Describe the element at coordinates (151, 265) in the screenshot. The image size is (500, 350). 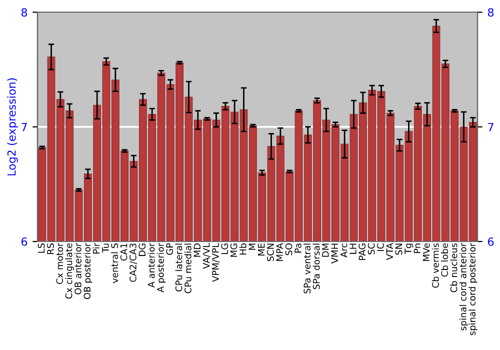
I see `x-tick-label: A anterior` at that location.